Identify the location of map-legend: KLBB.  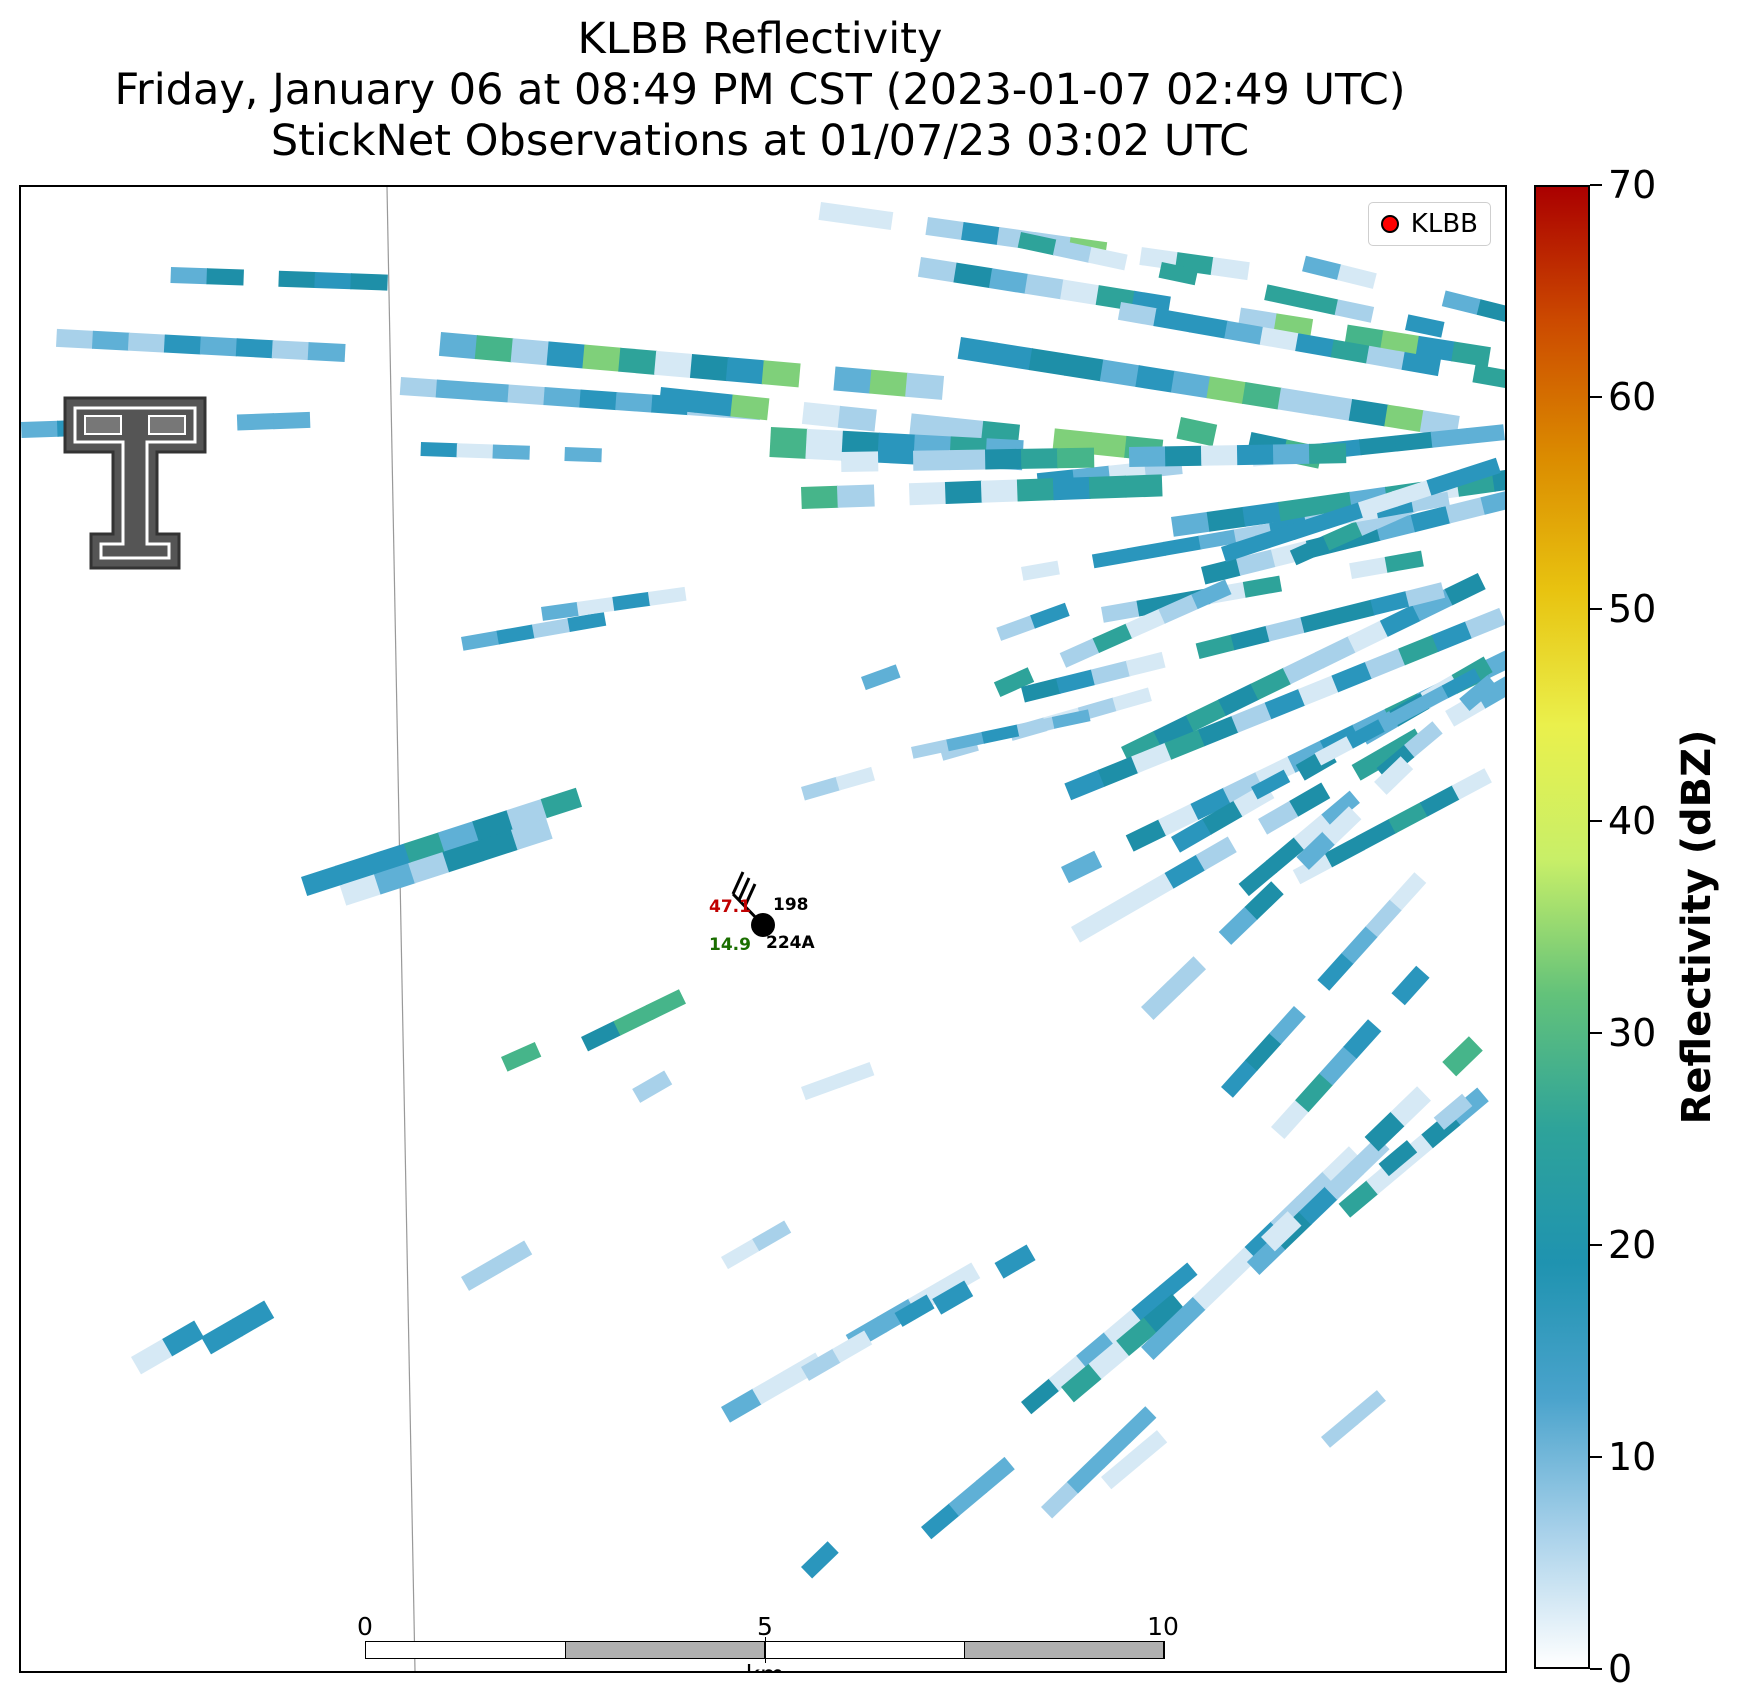
(1429, 224).